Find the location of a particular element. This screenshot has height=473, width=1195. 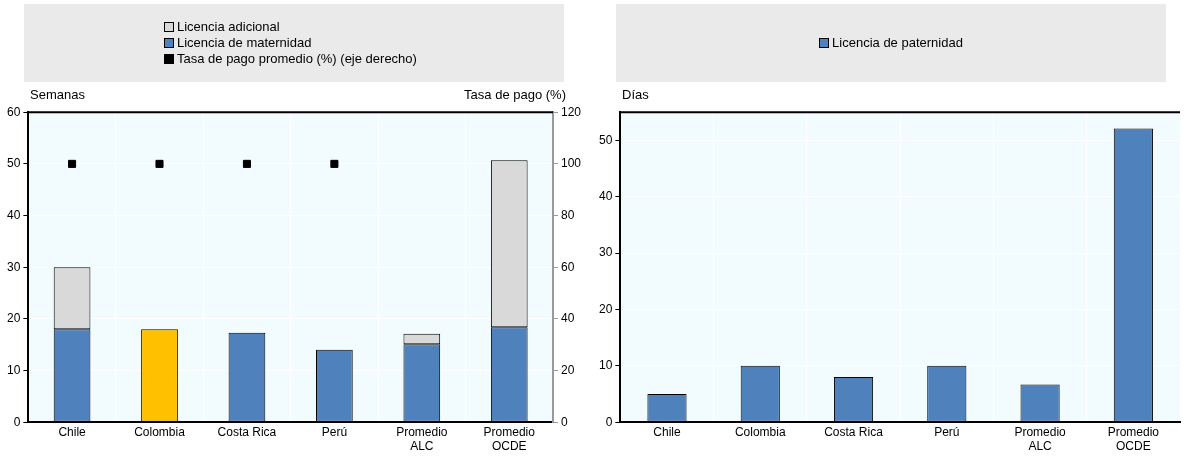

y-axis-title: Semanas is located at coordinates (57, 94).